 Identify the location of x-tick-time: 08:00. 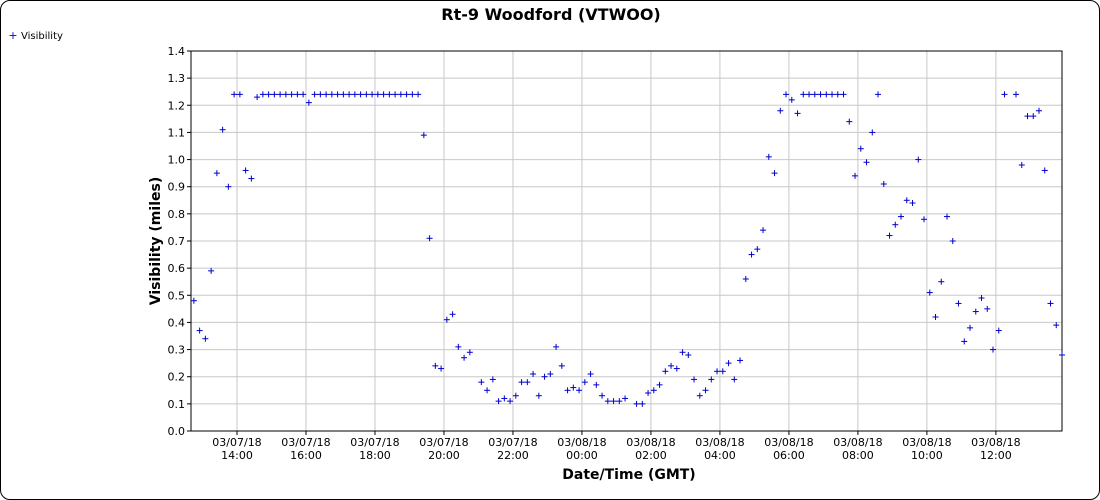
(858, 455).